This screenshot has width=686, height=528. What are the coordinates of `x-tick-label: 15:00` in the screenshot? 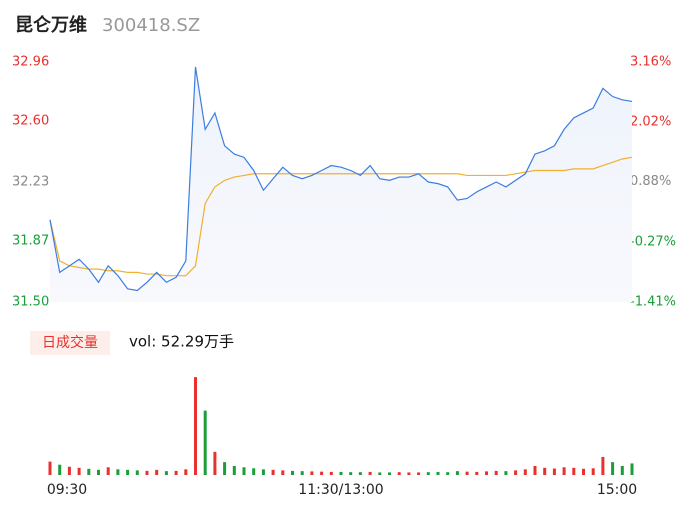 It's located at (617, 490).